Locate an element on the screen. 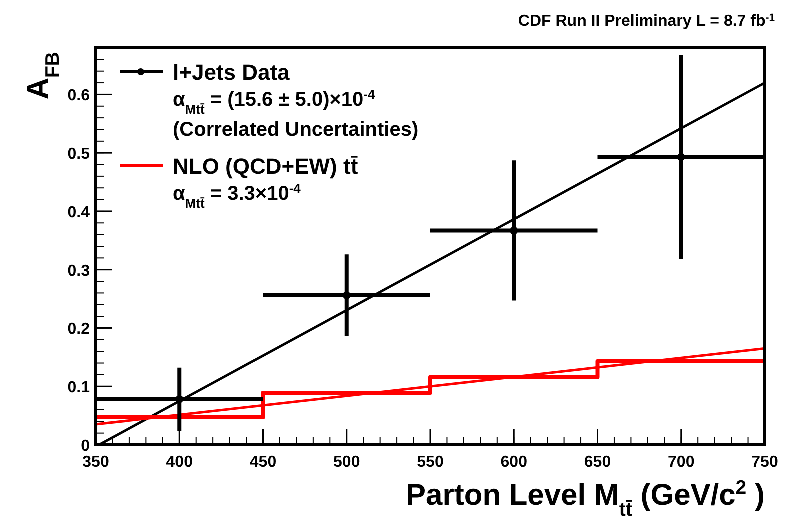 This screenshot has height=522, width=785. y-tick-label: 0.6 is located at coordinates (79, 96).